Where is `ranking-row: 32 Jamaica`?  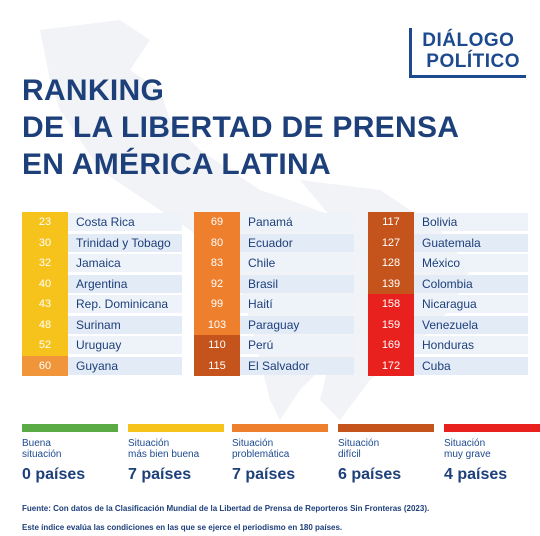
ranking-row: 32 Jamaica is located at coordinates (102, 263).